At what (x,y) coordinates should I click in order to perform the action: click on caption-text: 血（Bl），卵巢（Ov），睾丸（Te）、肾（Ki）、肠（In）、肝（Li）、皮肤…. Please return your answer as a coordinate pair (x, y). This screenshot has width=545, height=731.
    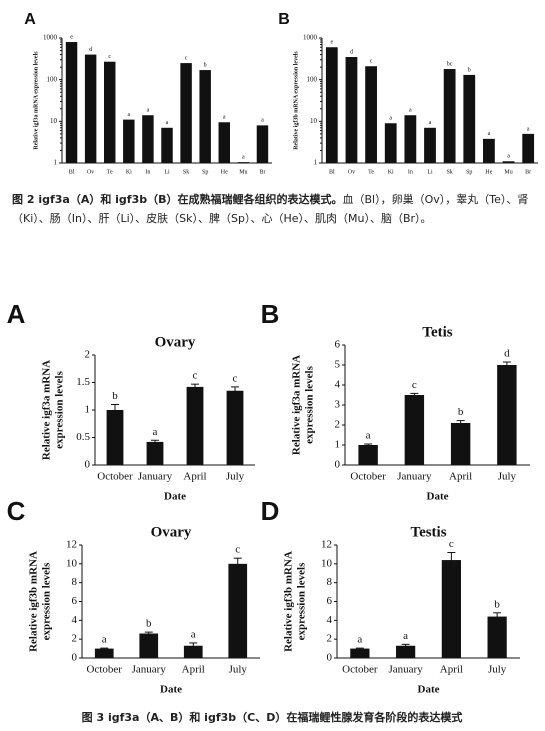
    Looking at the image, I should click on (270, 209).